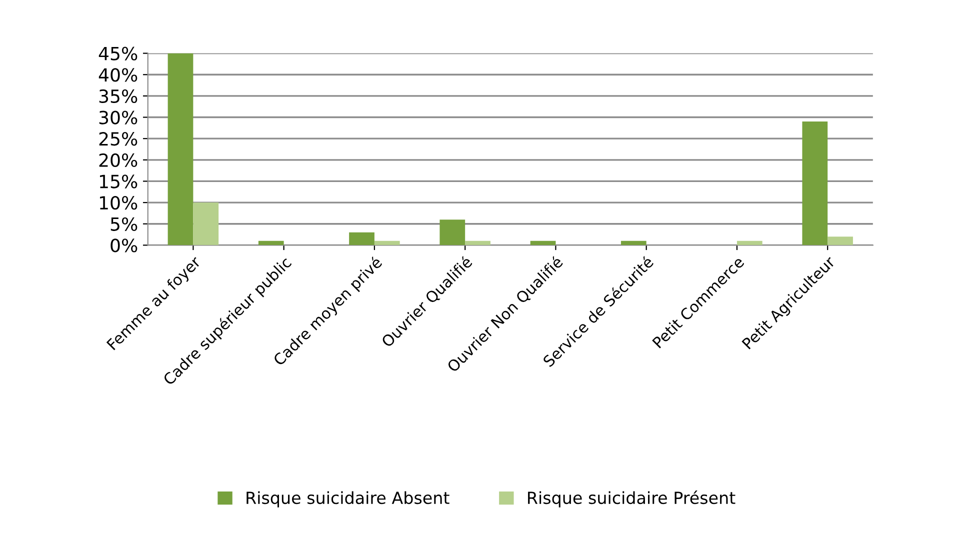 The width and height of the screenshot is (954, 533). What do you see at coordinates (118, 75) in the screenshot?
I see `y-tick-label: 40%` at bounding box center [118, 75].